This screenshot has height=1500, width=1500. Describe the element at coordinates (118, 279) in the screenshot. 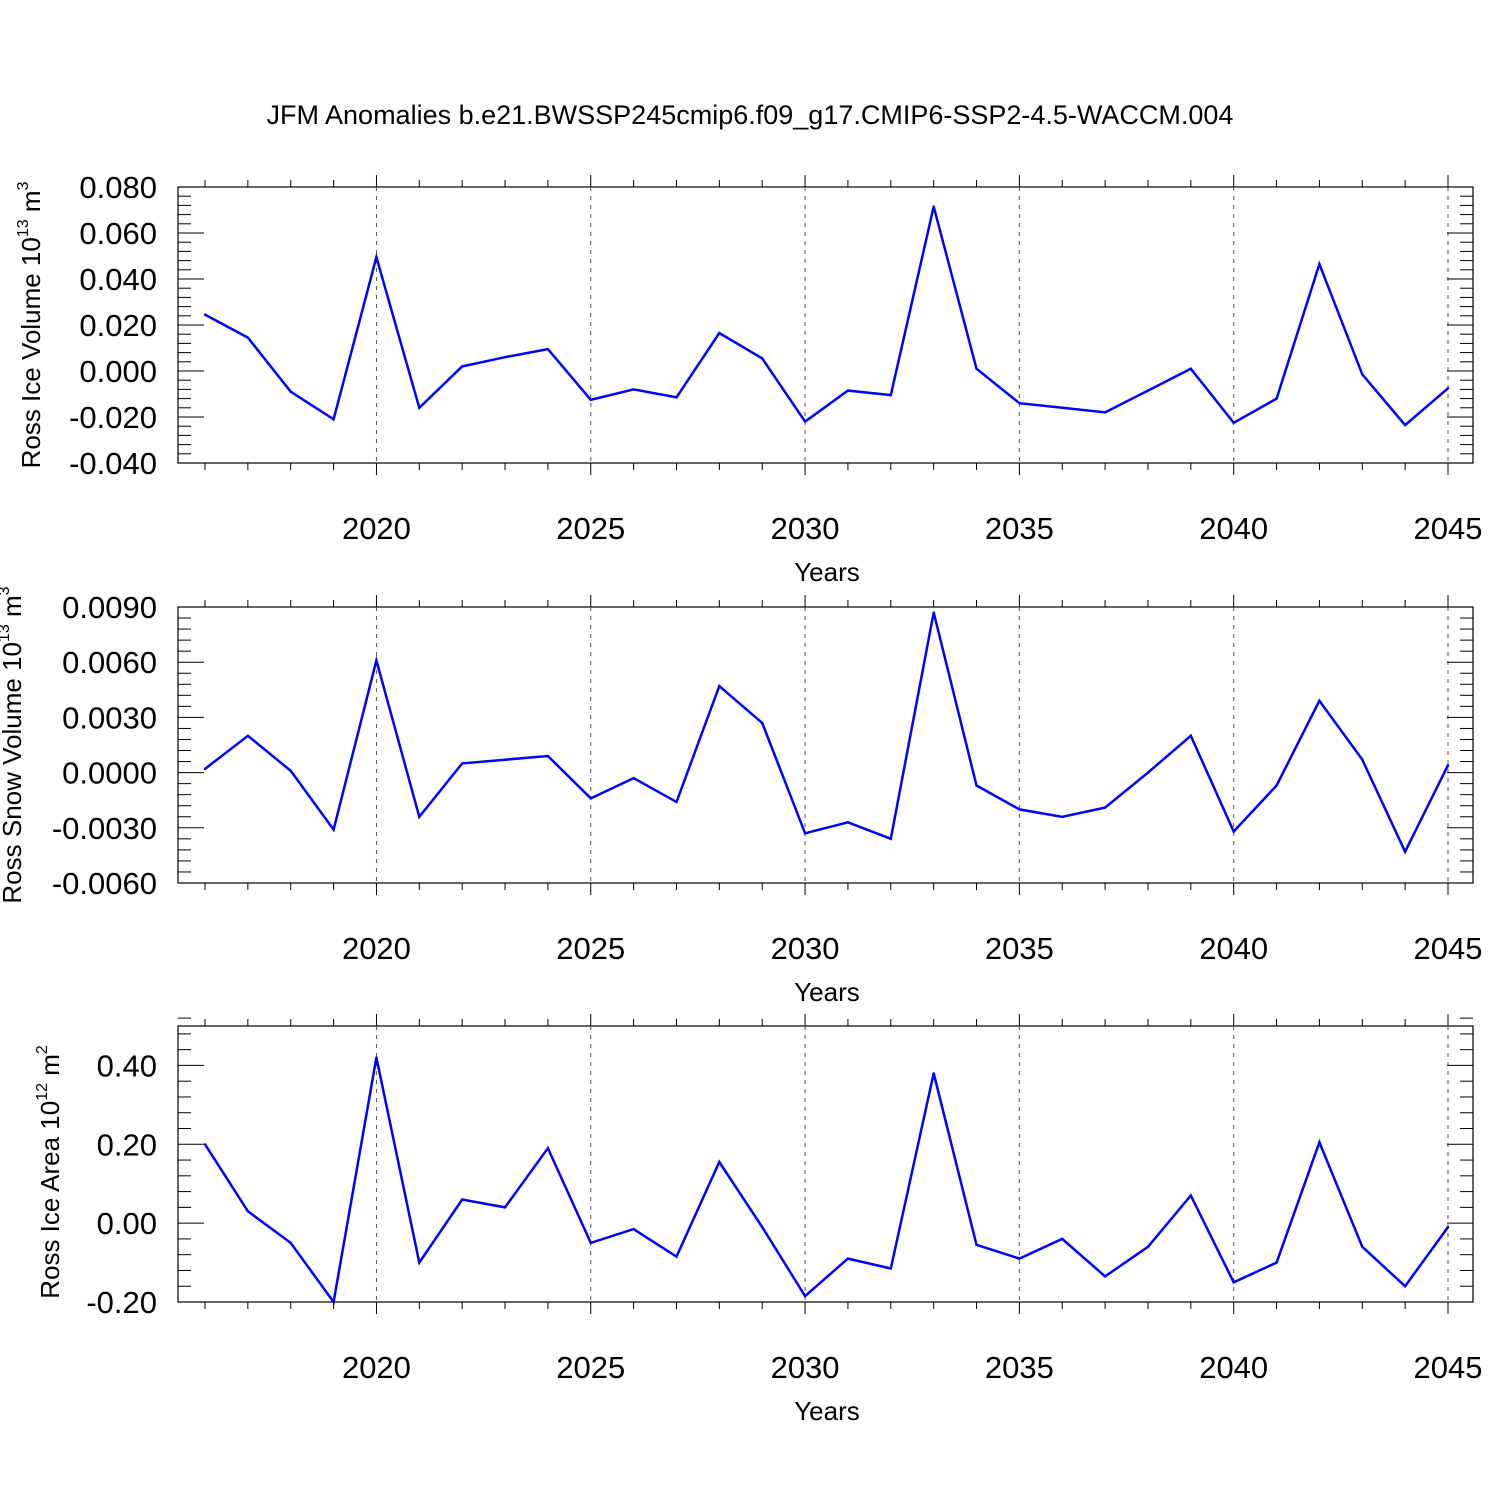

I see `y-tick-label: 0.040` at that location.